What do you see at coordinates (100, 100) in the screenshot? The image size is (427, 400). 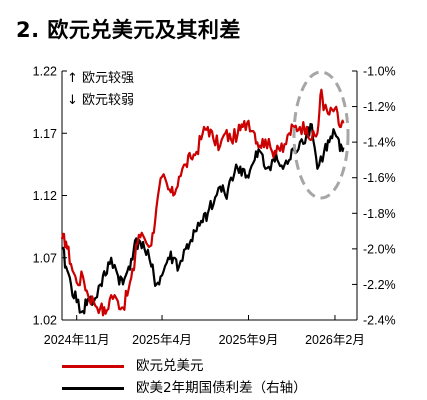 I see `annotation-euro-weaker: ↓ 欧元较弱` at bounding box center [100, 100].